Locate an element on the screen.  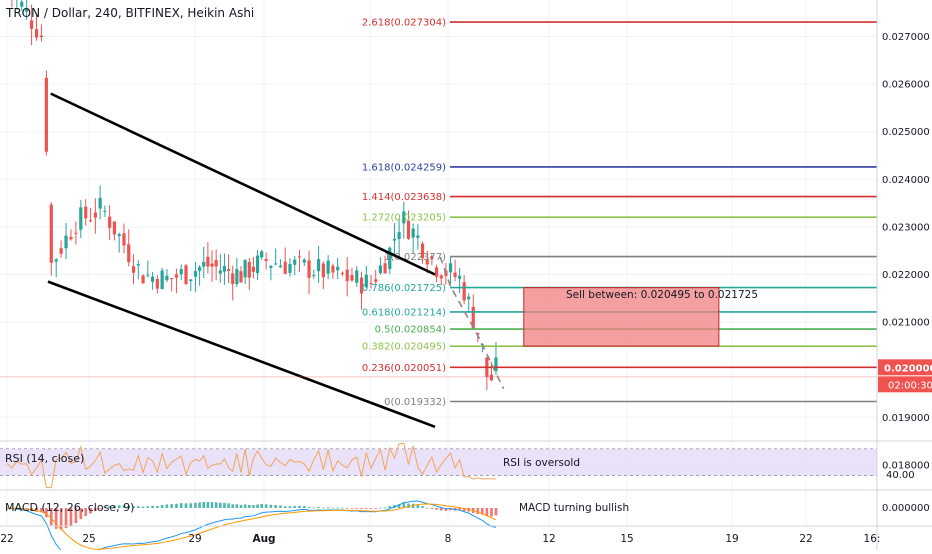
price-tick-label: 0.025000 is located at coordinates (906, 132).